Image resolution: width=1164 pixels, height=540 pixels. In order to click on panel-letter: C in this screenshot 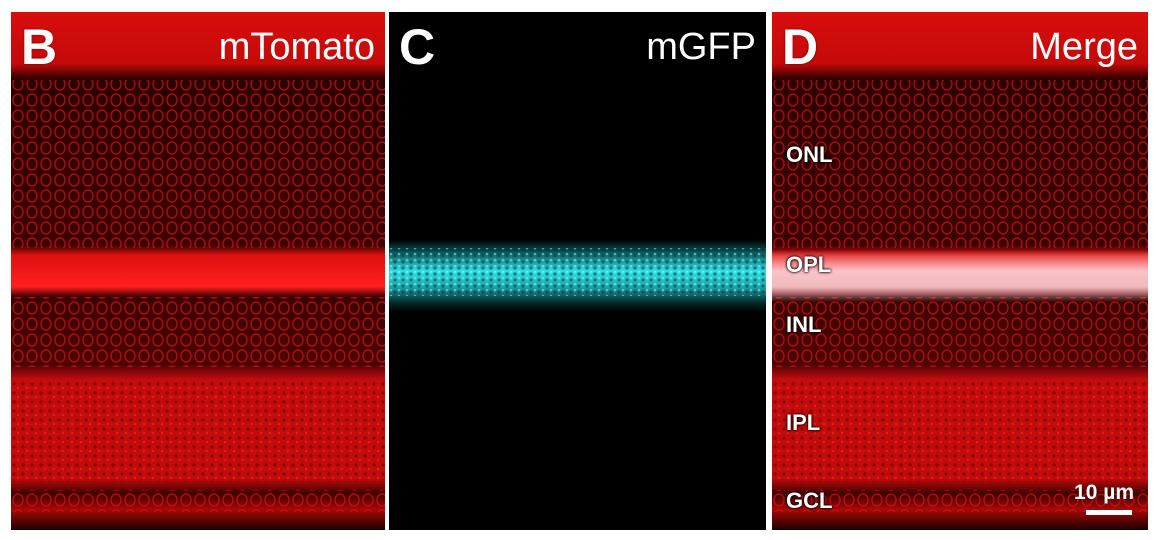, I will do `click(417, 47)`.